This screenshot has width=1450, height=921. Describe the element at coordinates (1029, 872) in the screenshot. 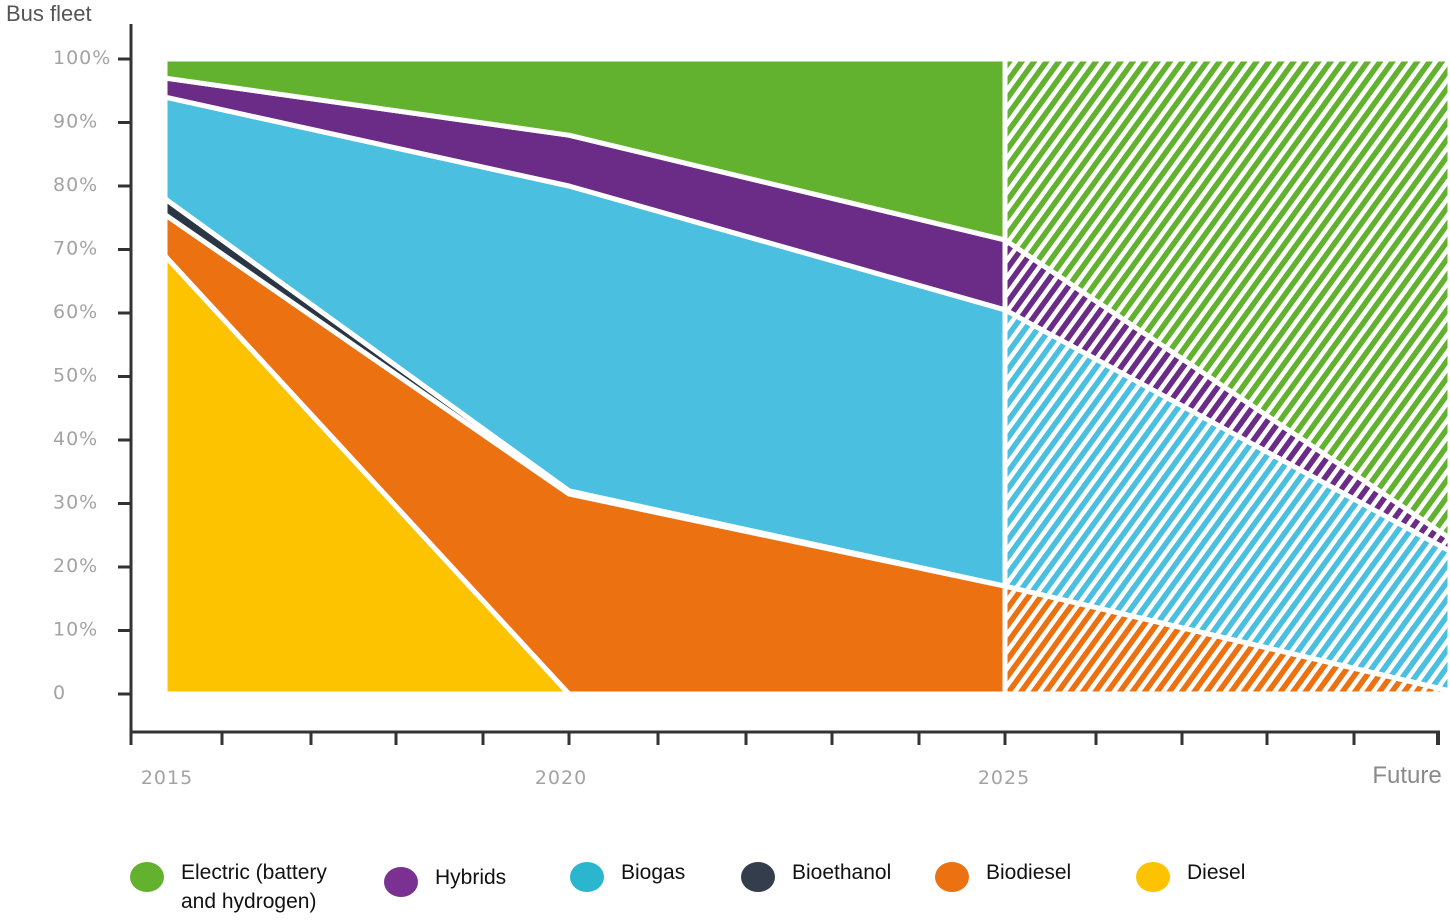

I see `legend-label: Biodiesel` at that location.